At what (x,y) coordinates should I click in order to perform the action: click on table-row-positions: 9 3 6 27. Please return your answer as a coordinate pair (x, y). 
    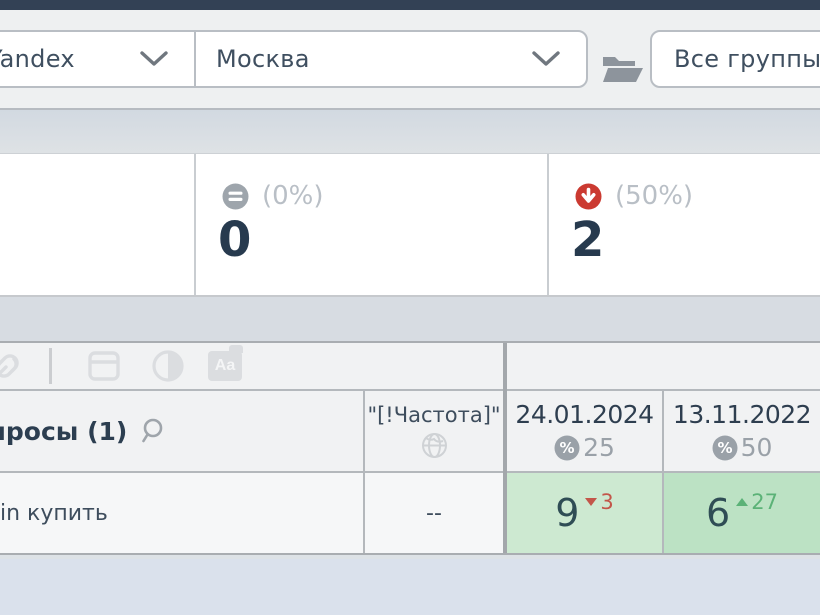
    Looking at the image, I should click on (663, 513).